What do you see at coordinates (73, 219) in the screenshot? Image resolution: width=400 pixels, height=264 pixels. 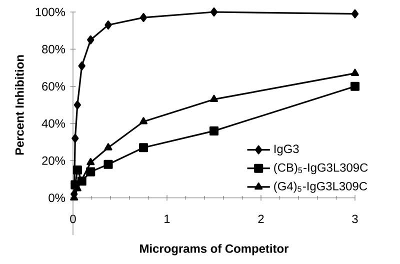 I see `x-tick-label: 0` at bounding box center [73, 219].